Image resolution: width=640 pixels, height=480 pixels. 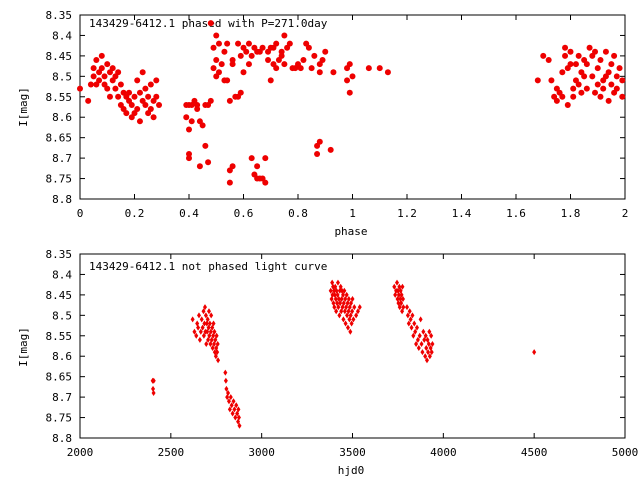 What do you see at coordinates (59, 254) in the screenshot?
I see `y-tick-label: 8.35` at bounding box center [59, 254].